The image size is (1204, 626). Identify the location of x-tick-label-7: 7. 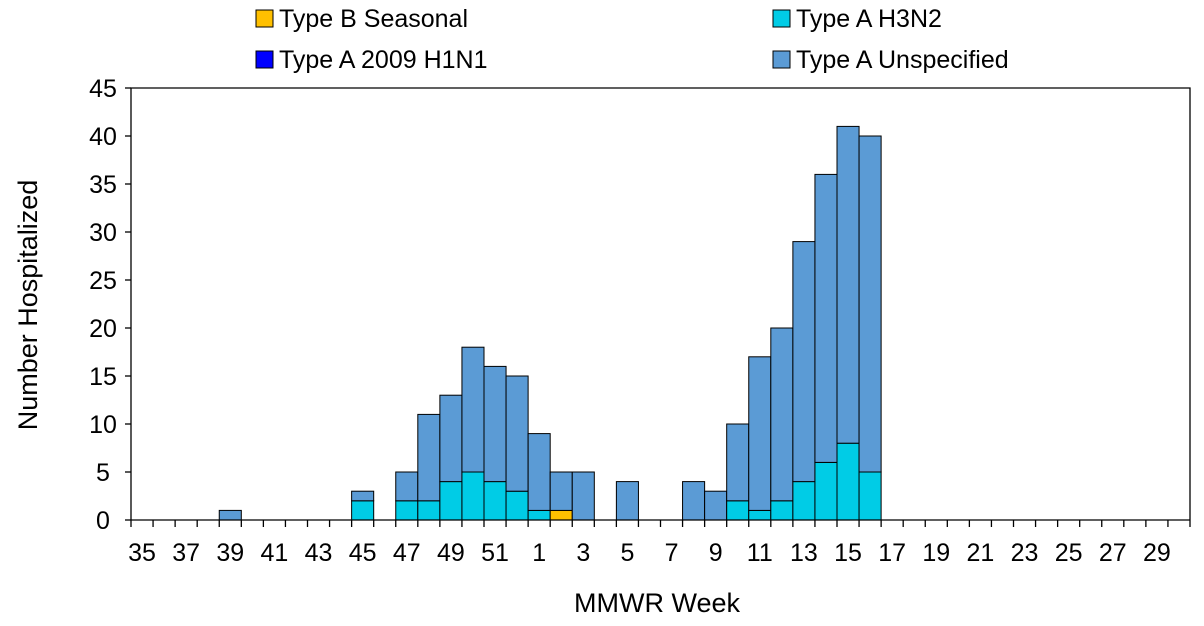
(672, 553).